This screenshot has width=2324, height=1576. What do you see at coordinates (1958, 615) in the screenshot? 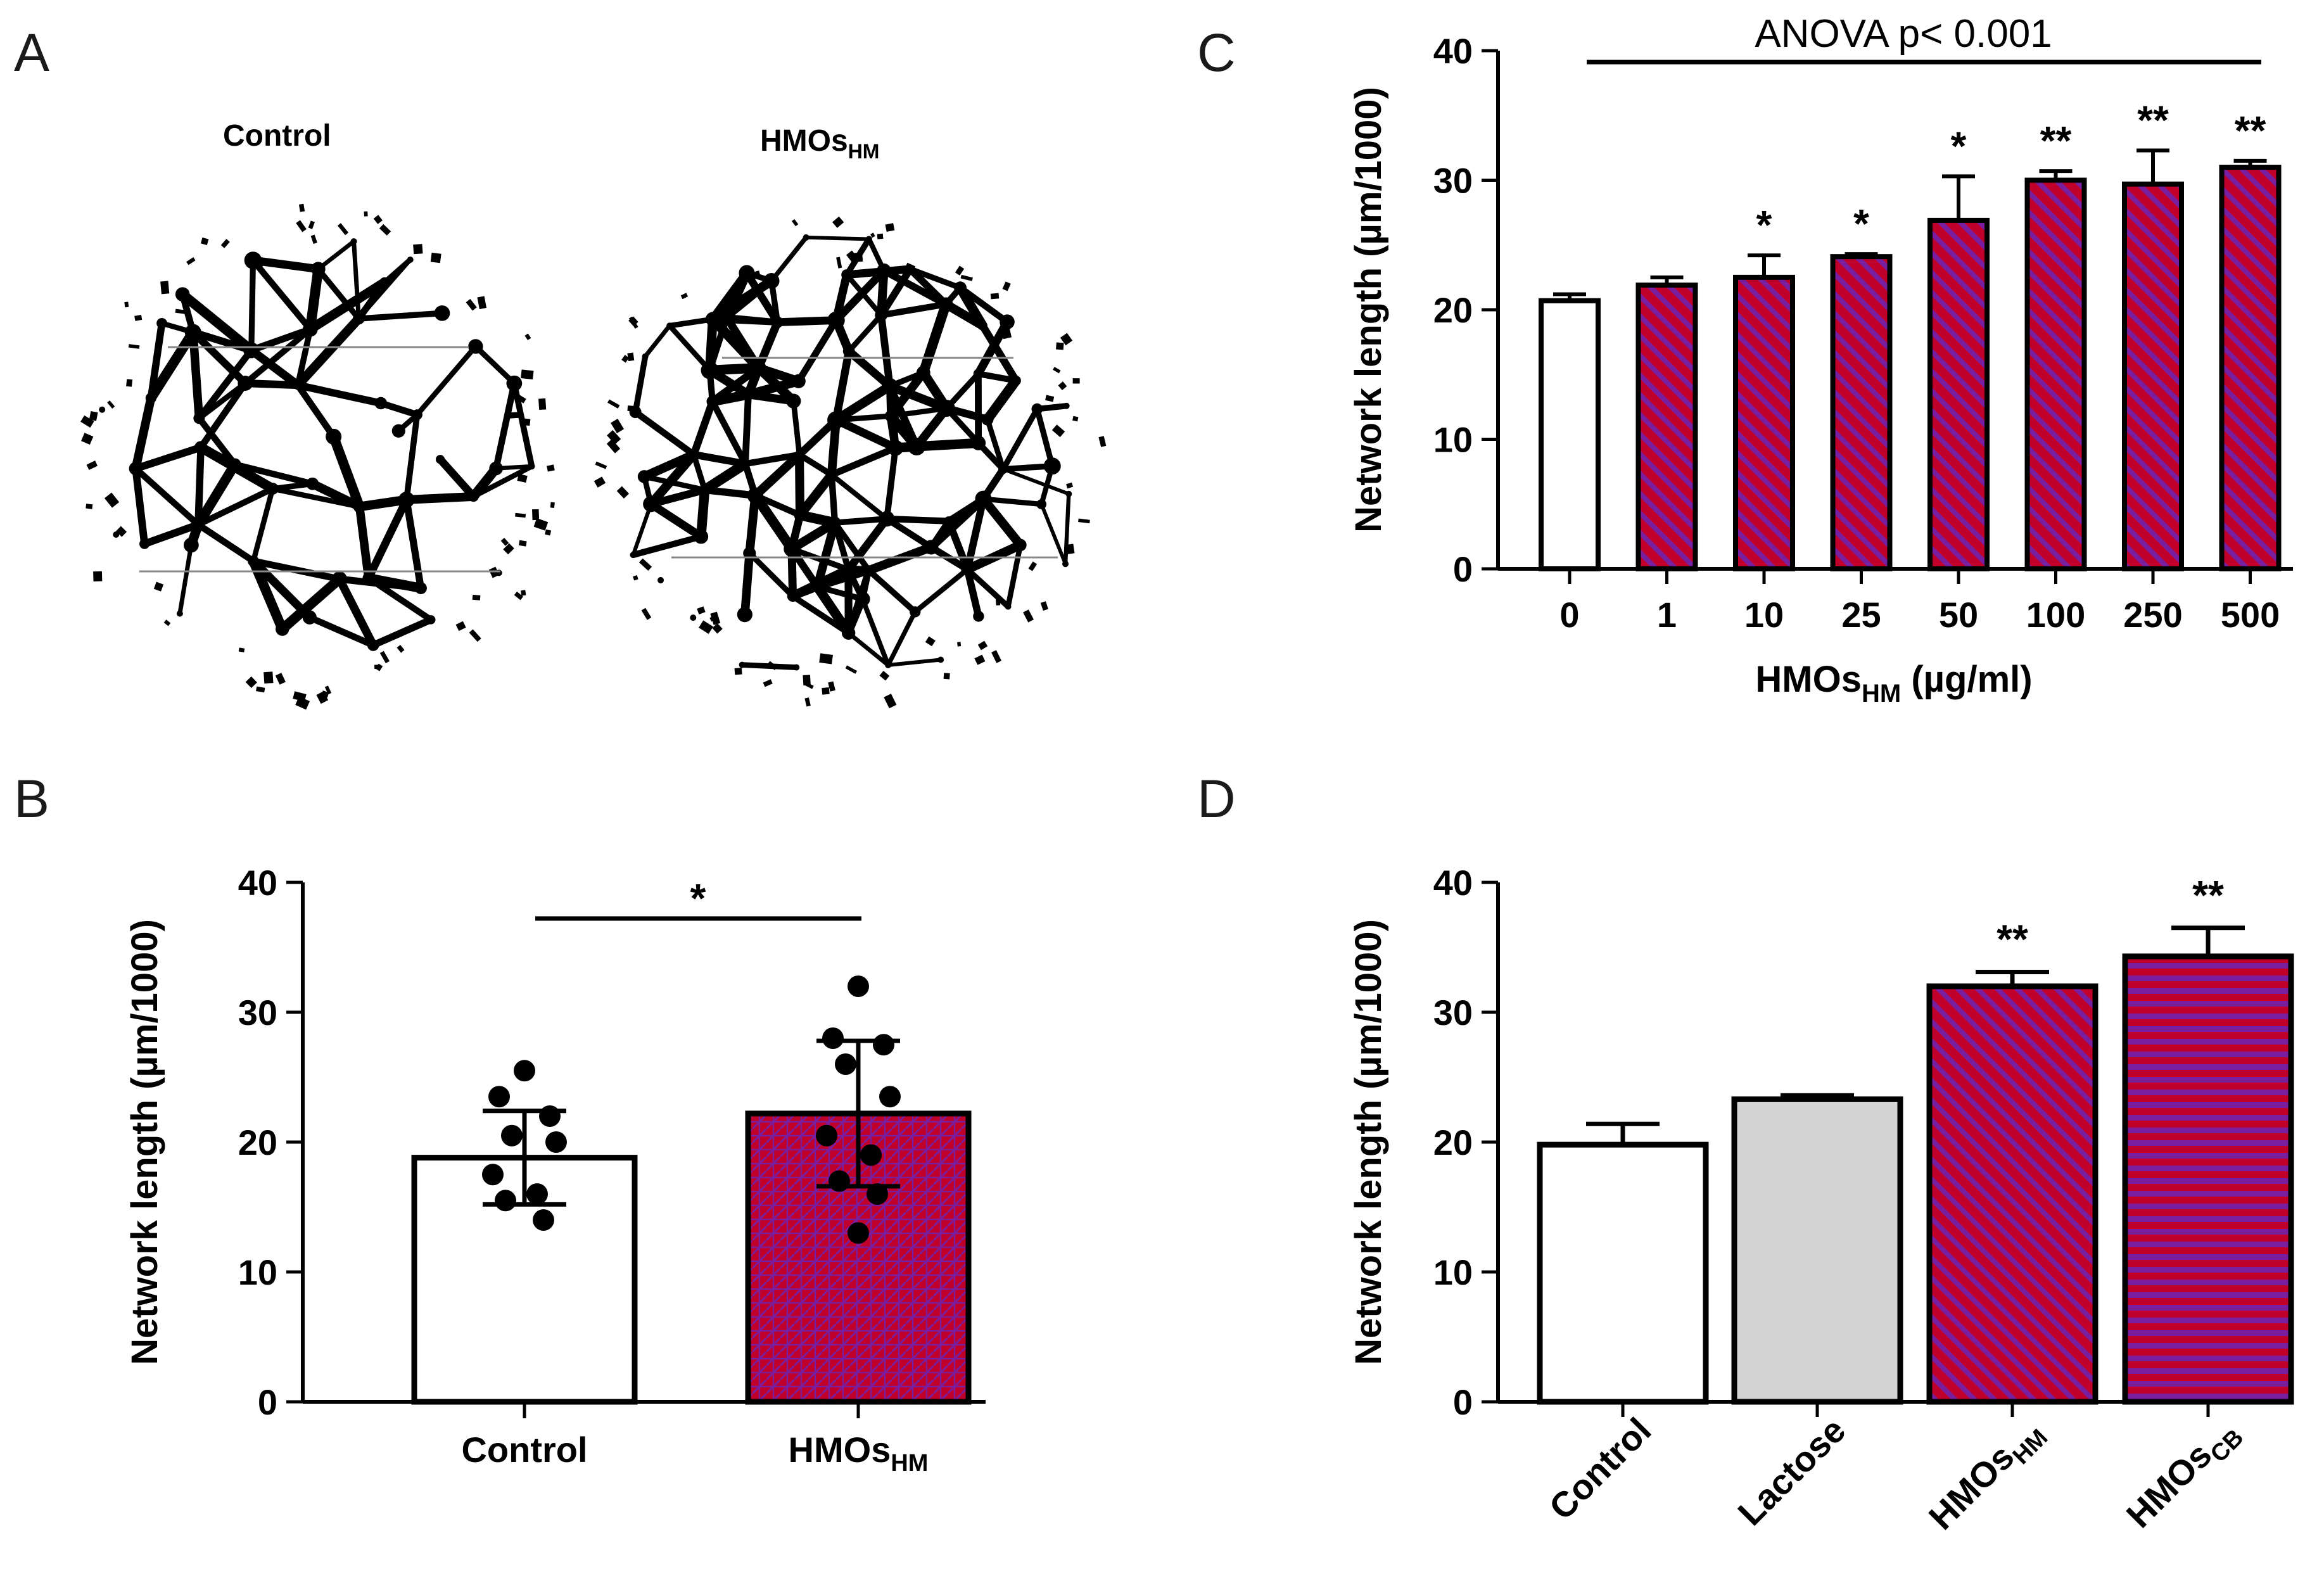
I see `x-tick-label: 50` at bounding box center [1958, 615].